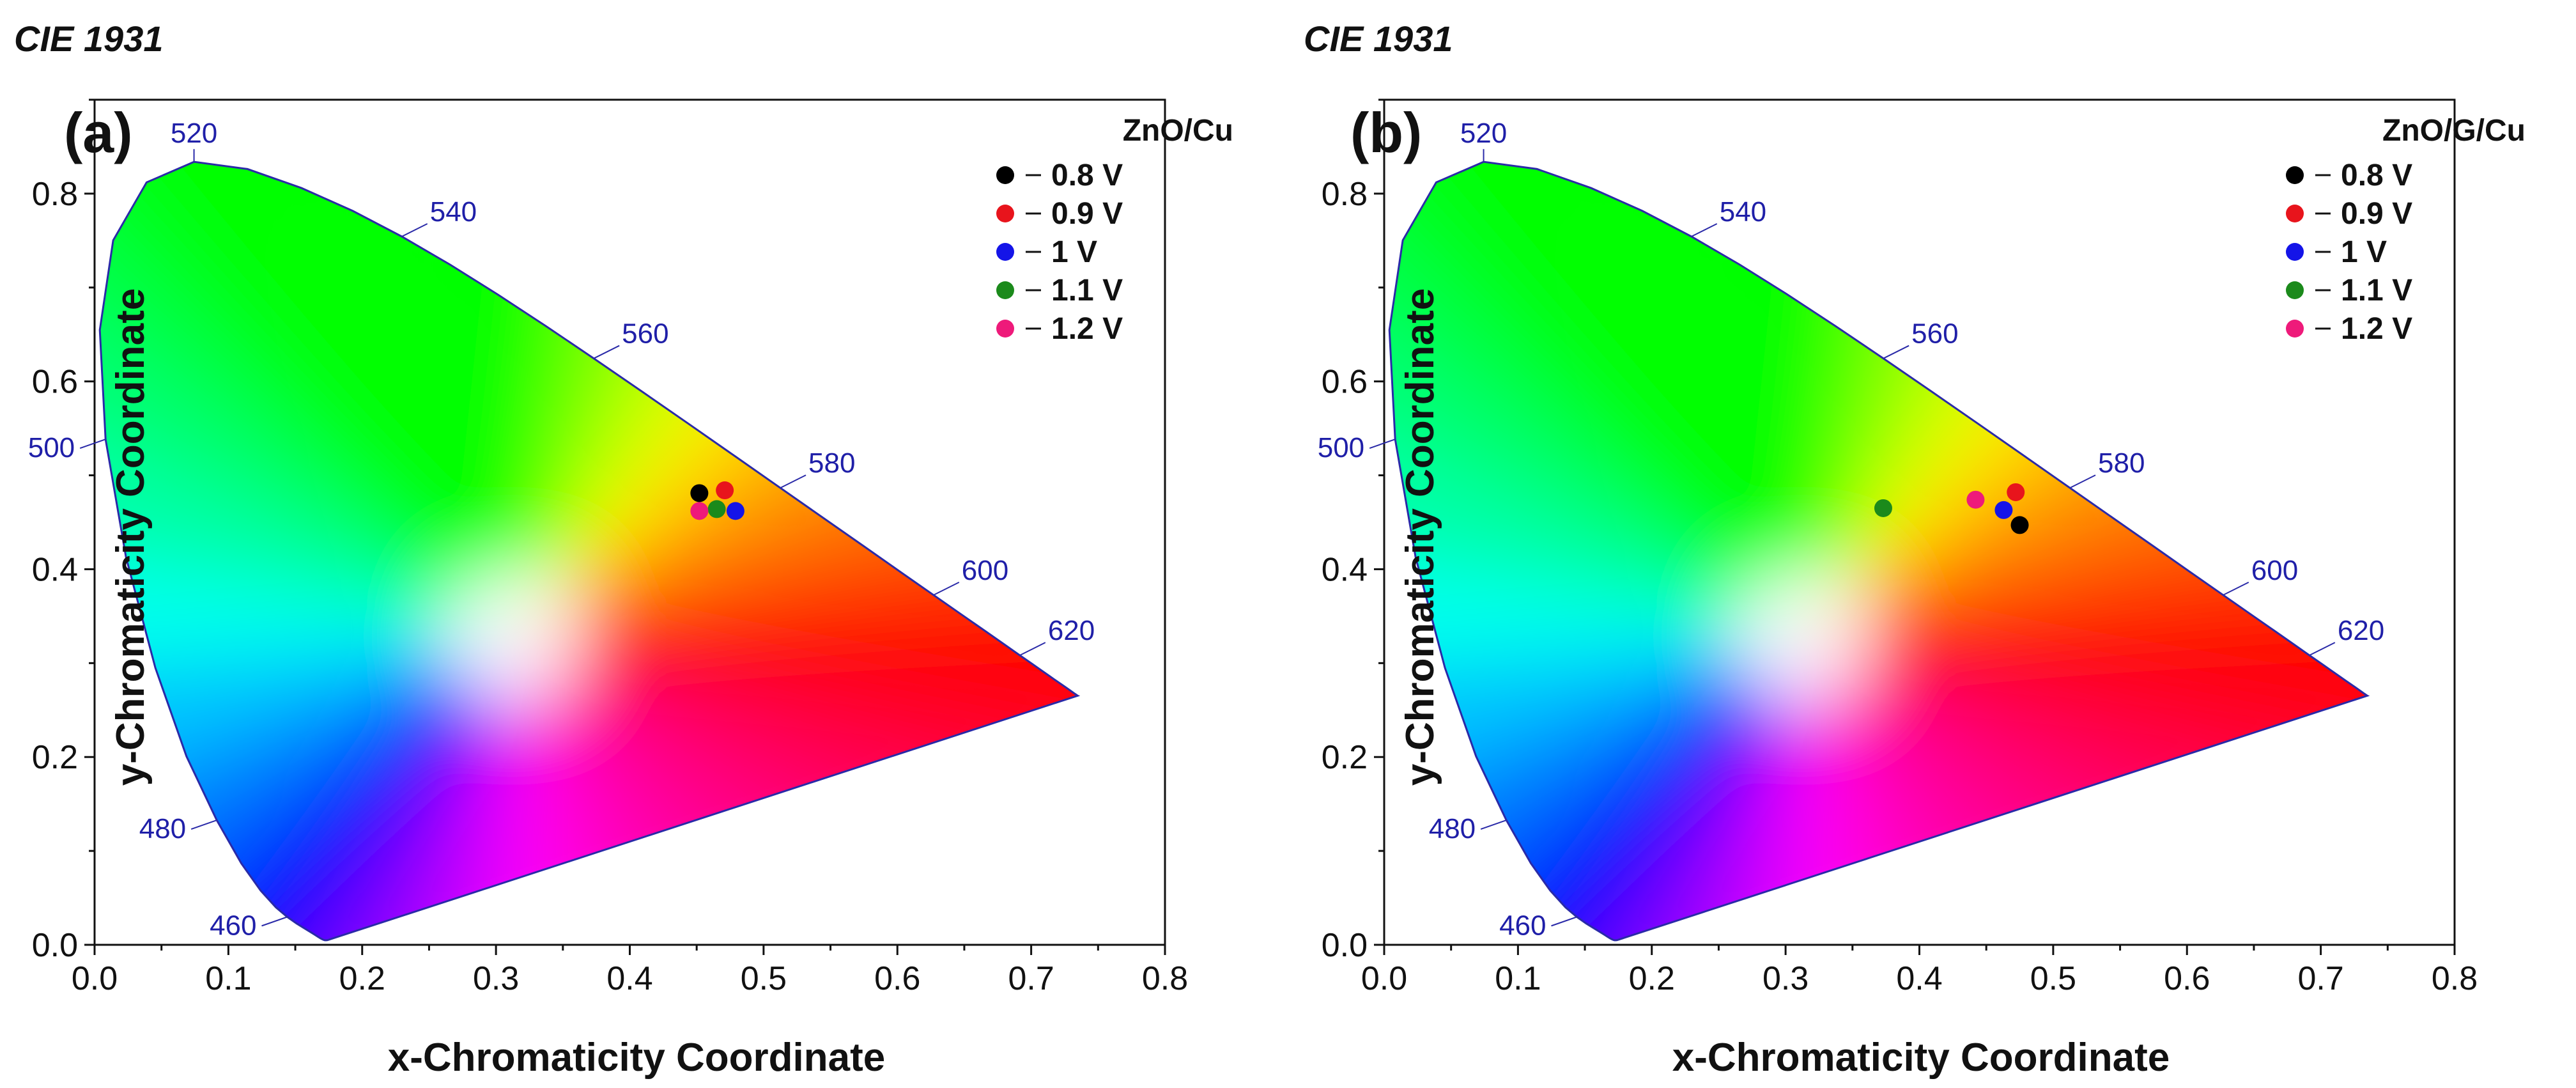 This screenshot has width=2576, height=1088. What do you see at coordinates (1178, 131) in the screenshot?
I see `legend-title: ZnO/Cu` at bounding box center [1178, 131].